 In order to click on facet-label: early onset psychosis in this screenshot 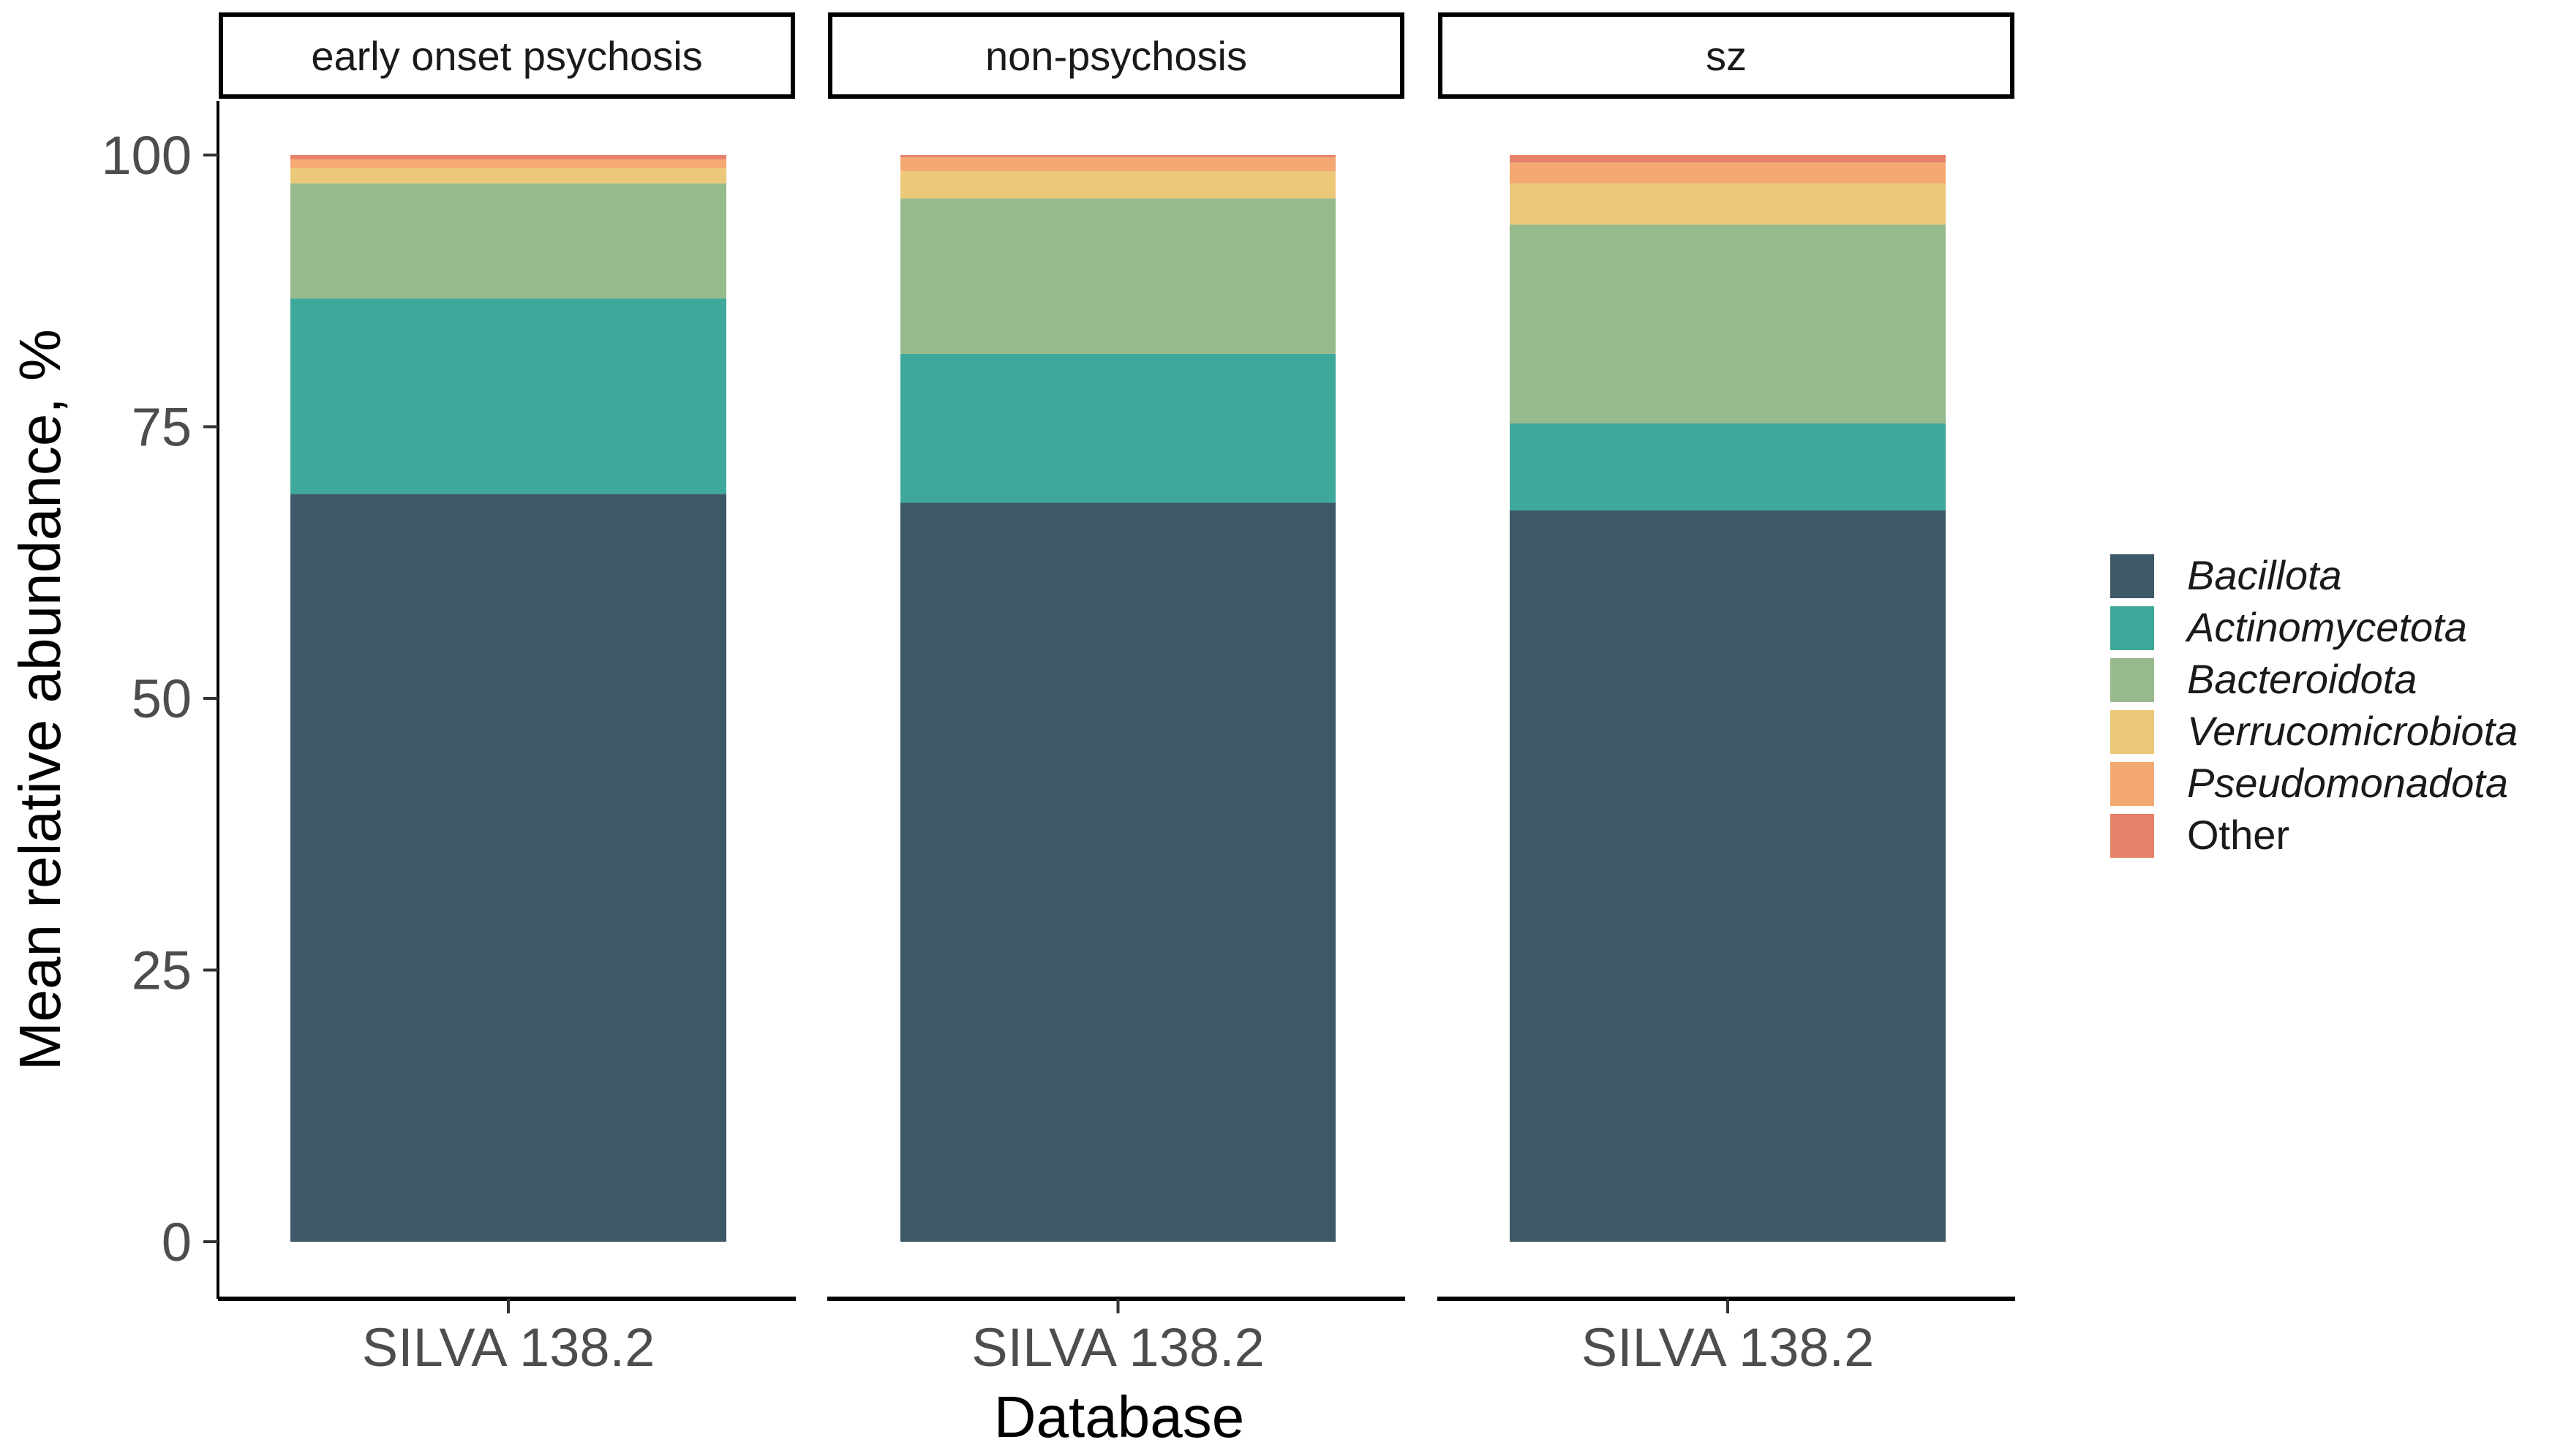, I will do `click(506, 56)`.